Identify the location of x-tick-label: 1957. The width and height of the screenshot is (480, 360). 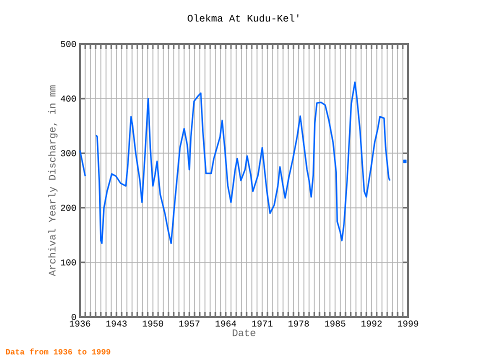
(189, 323).